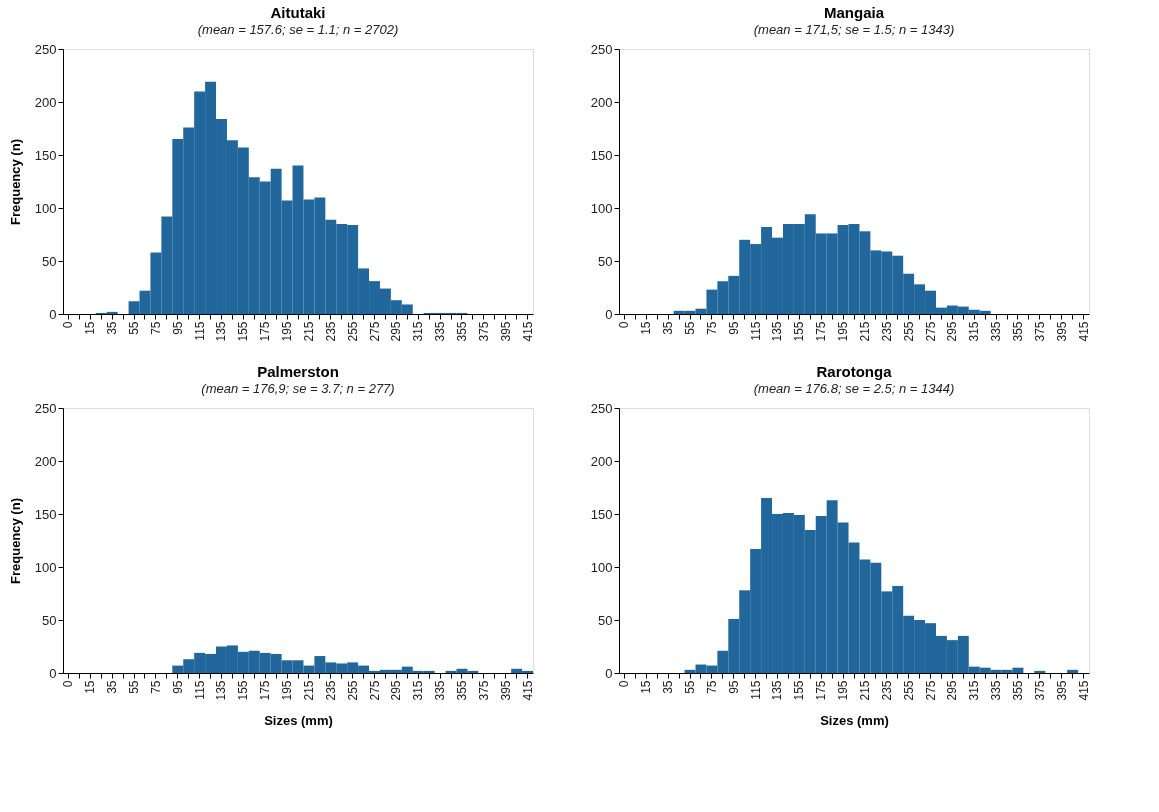  Describe the element at coordinates (298, 371) in the screenshot. I see `chart-title: Palmerston` at that location.